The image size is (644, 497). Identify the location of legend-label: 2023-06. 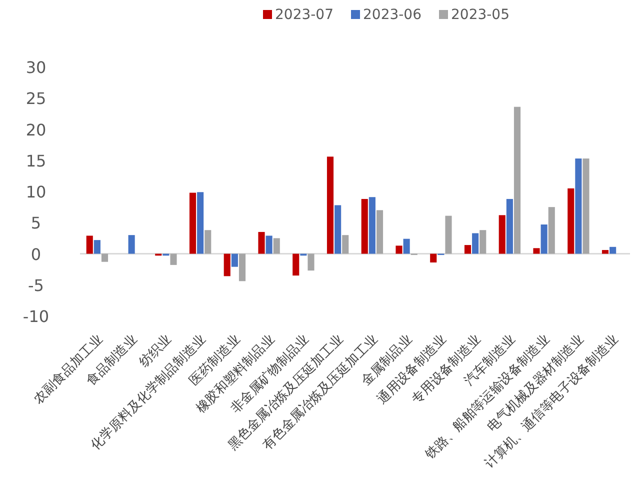
(392, 15).